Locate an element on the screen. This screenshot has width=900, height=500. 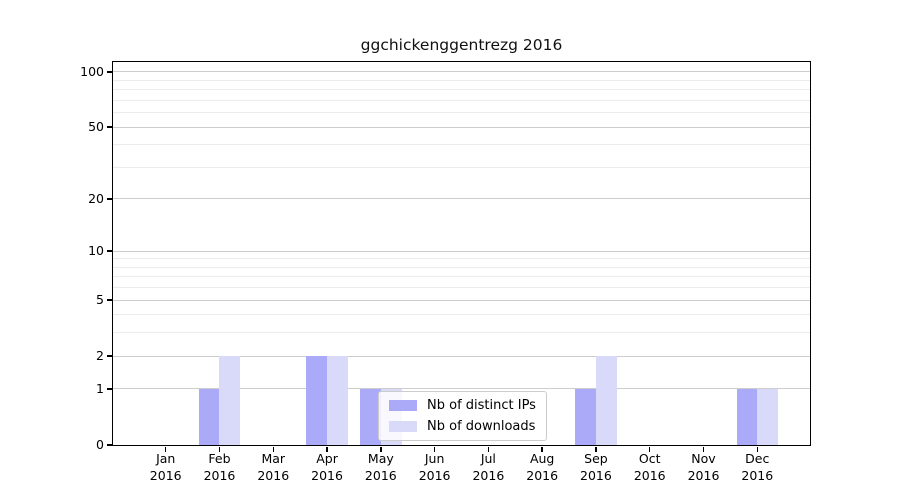
x-tick-label: May 2016 is located at coordinates (380, 467).